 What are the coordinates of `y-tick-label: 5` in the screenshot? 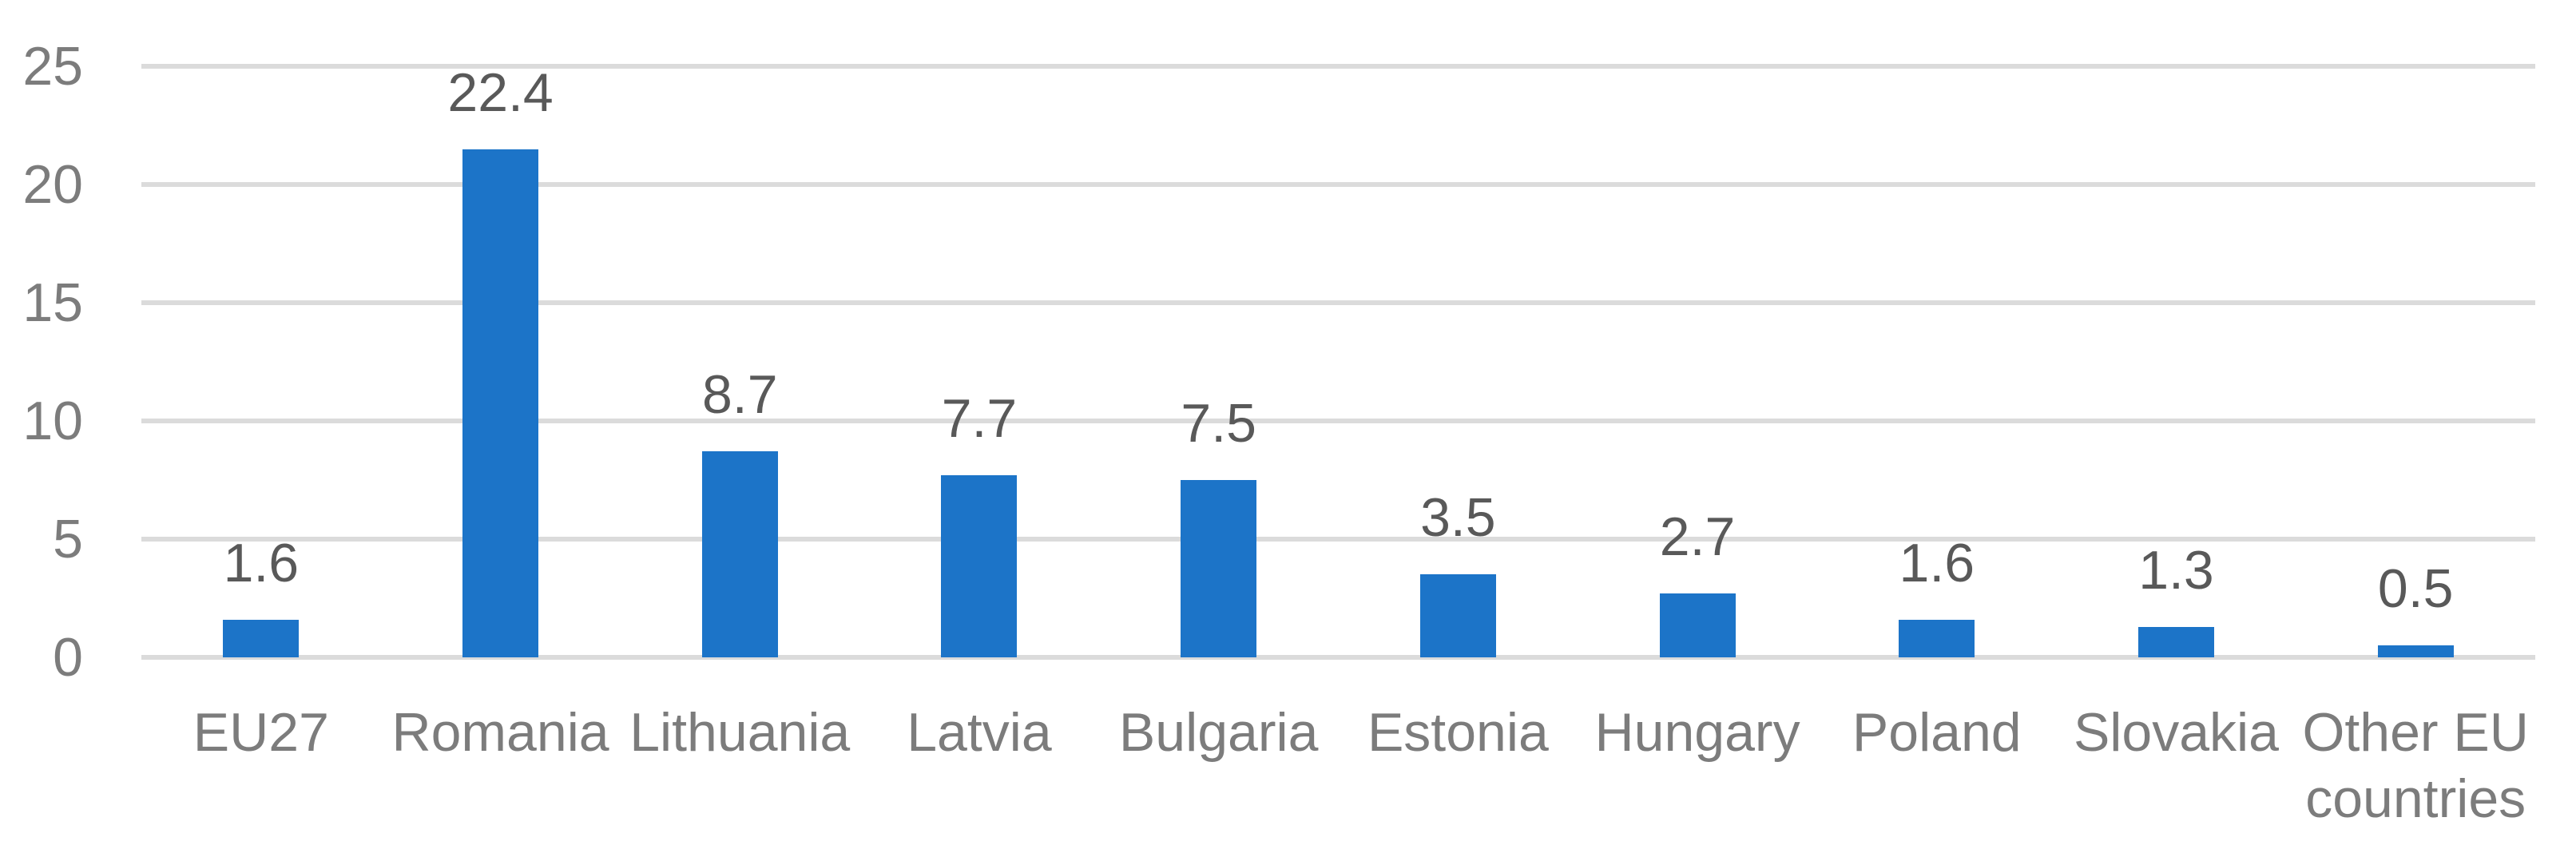 It's located at (68, 539).